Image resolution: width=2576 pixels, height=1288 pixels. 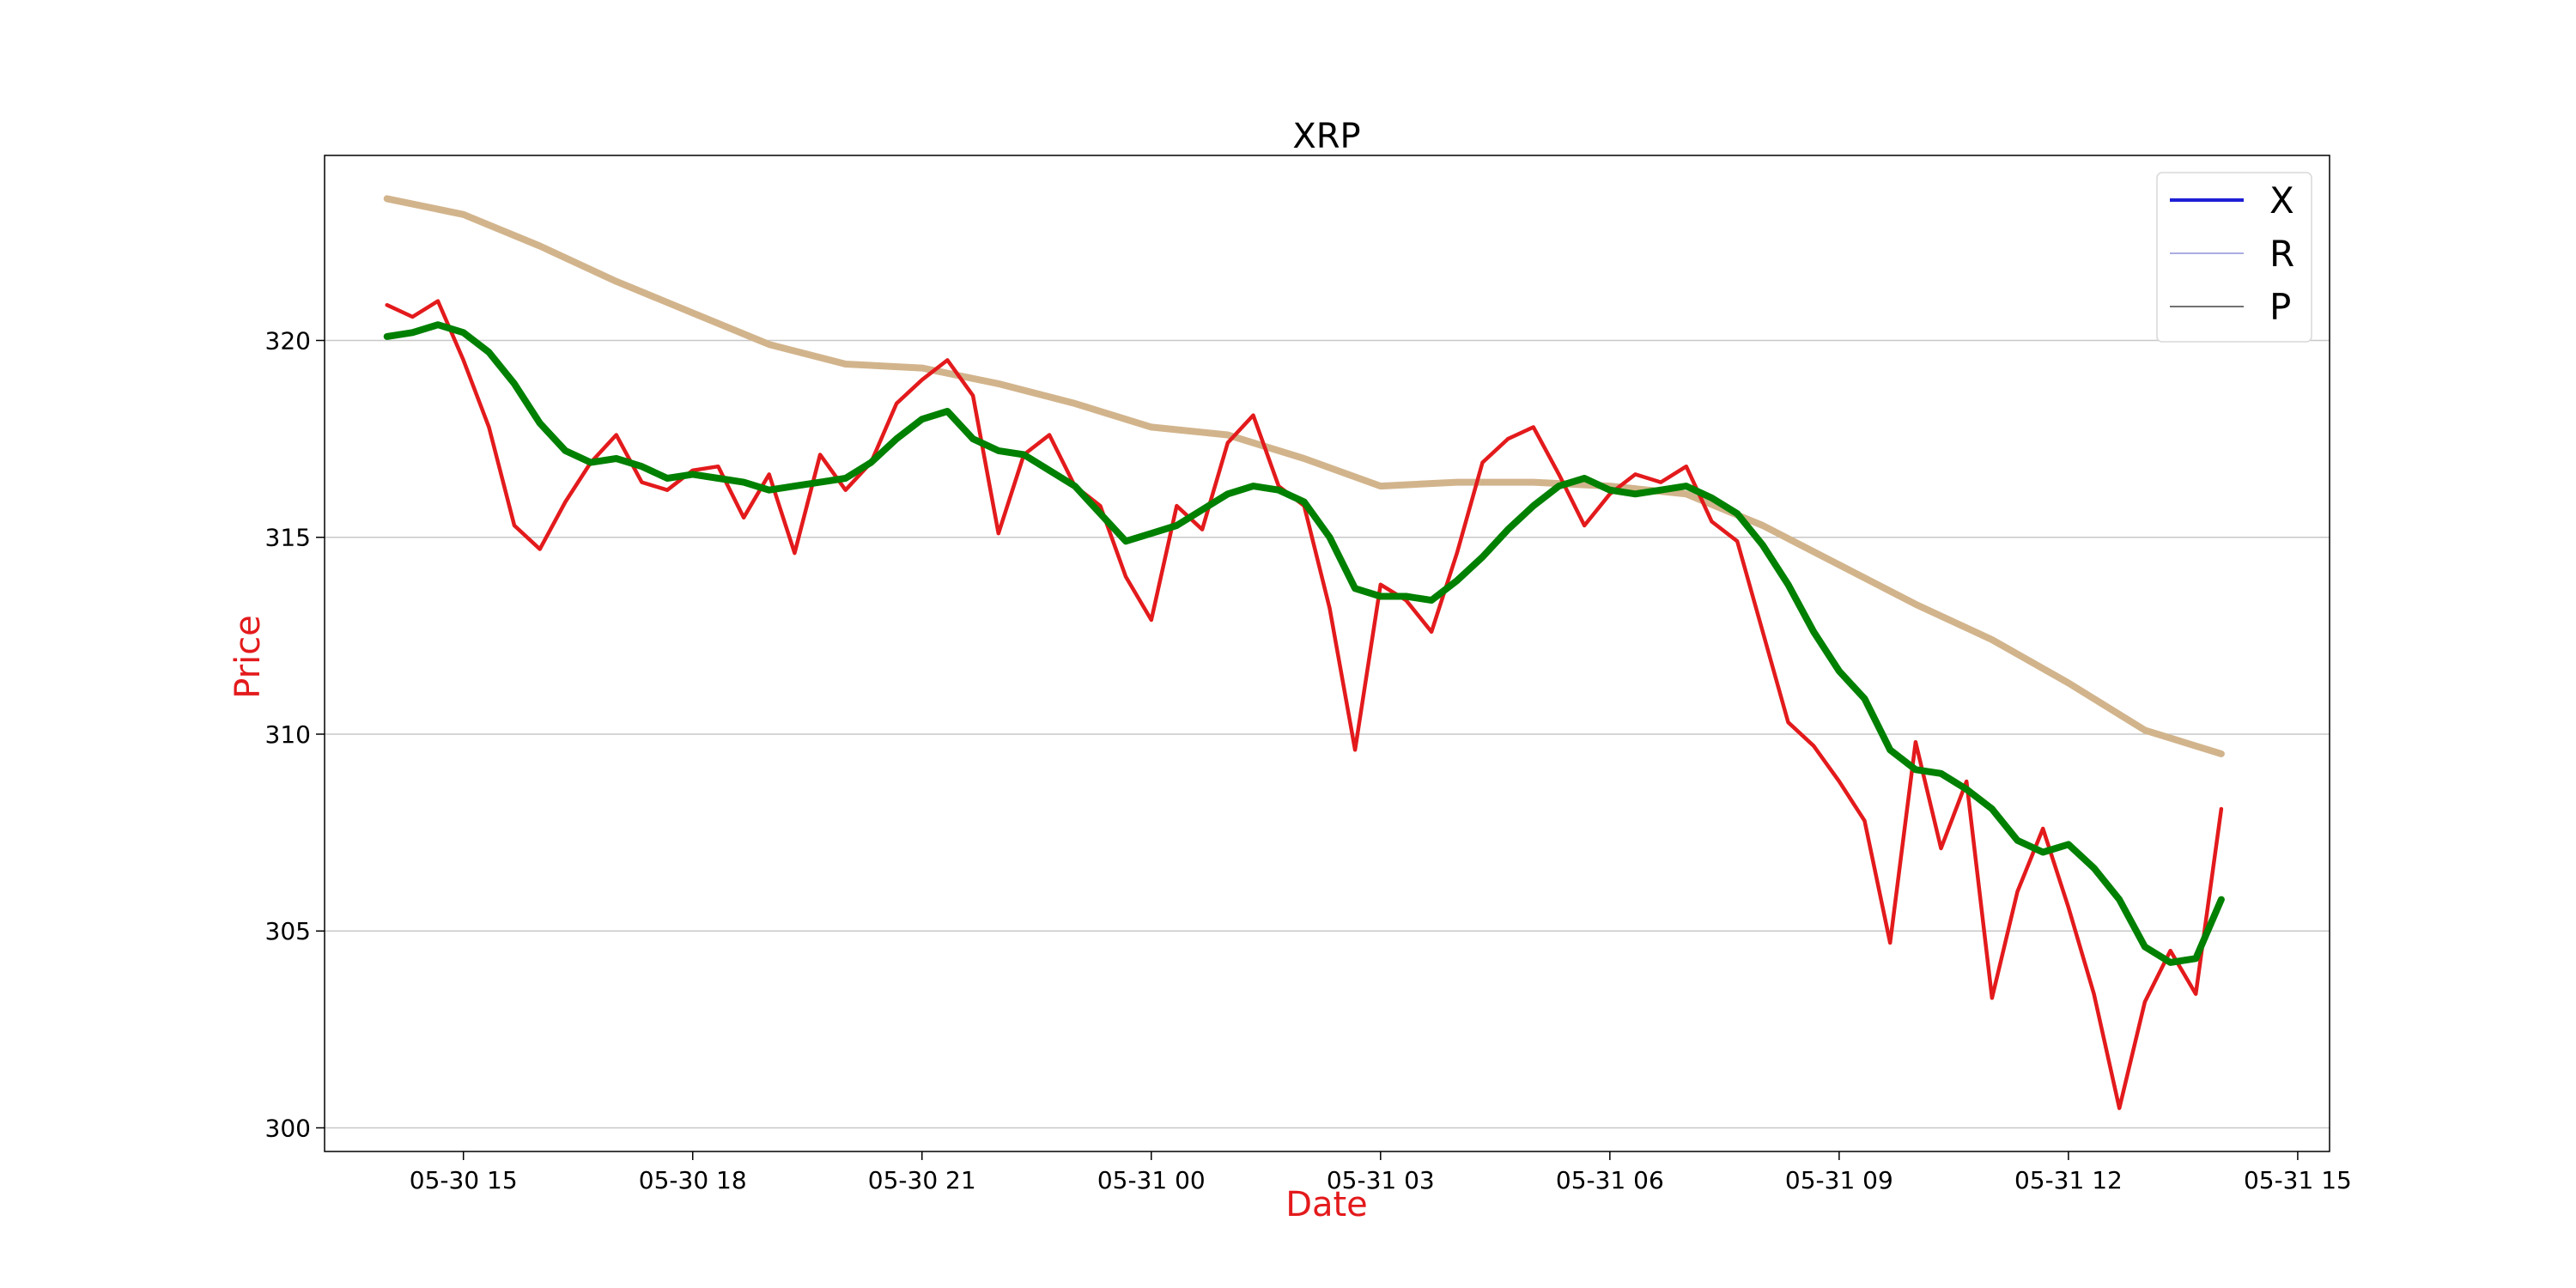 What do you see at coordinates (2280, 307) in the screenshot?
I see `legend-label-p: P` at bounding box center [2280, 307].